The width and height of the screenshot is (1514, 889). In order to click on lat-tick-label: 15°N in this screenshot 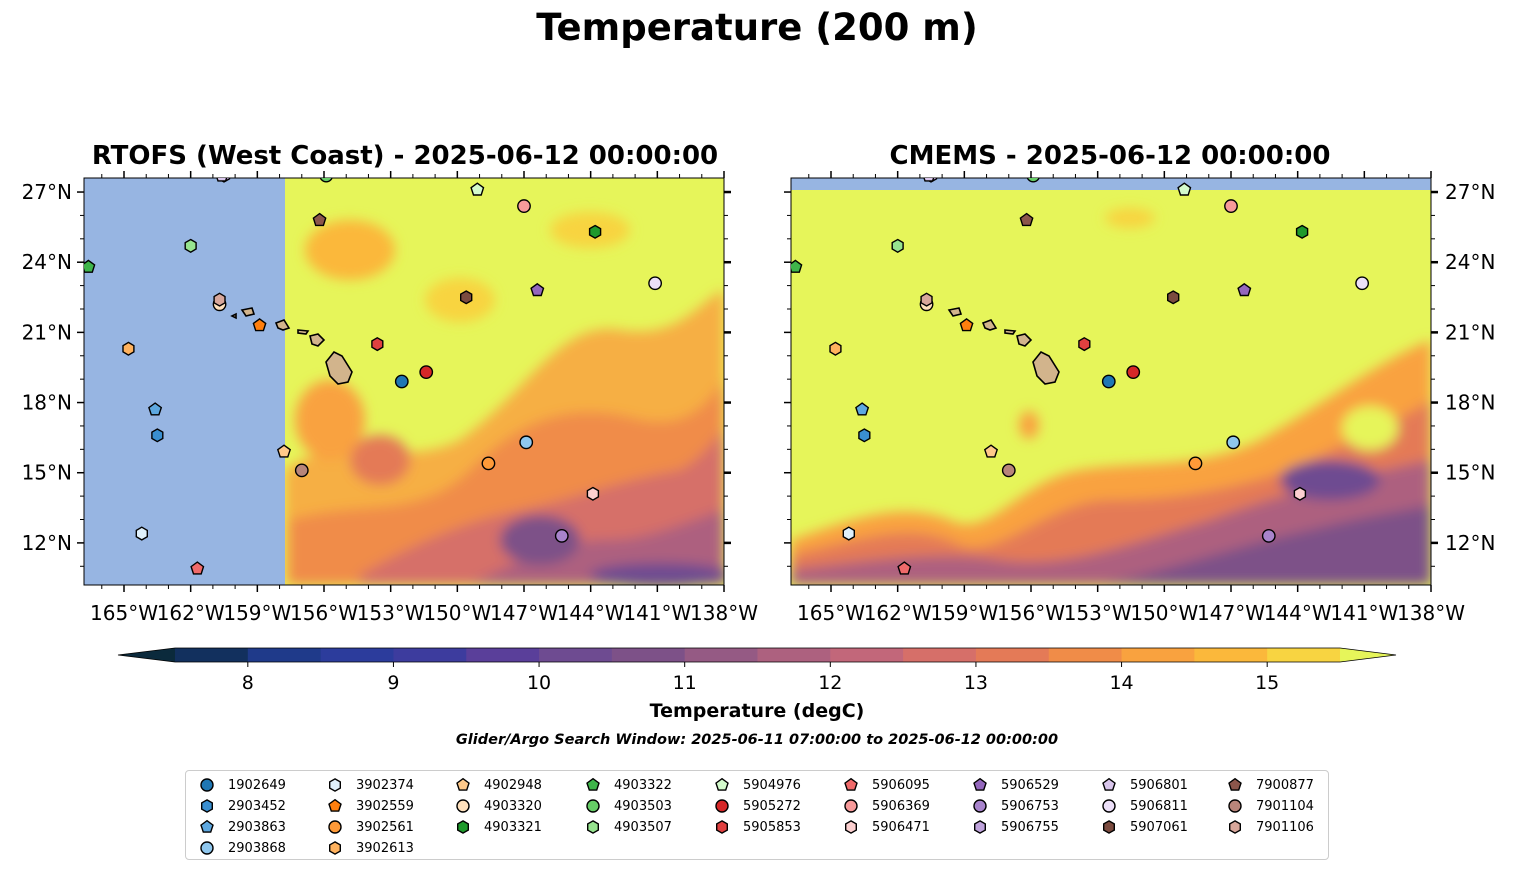, I will do `click(47, 473)`.